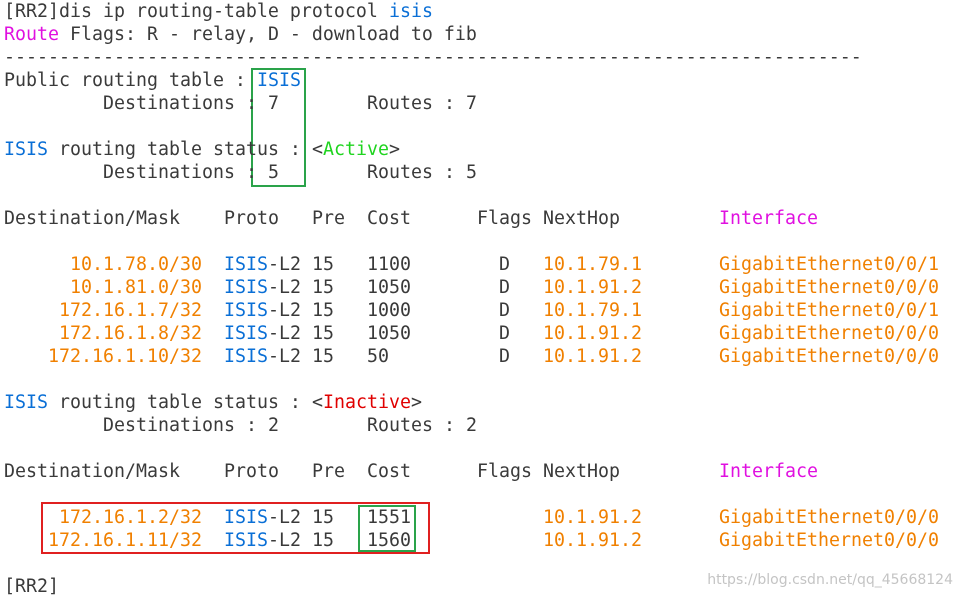 Image resolution: width=962 pixels, height=601 pixels. What do you see at coordinates (389, 517) in the screenshot?
I see `cost: 1551` at bounding box center [389, 517].